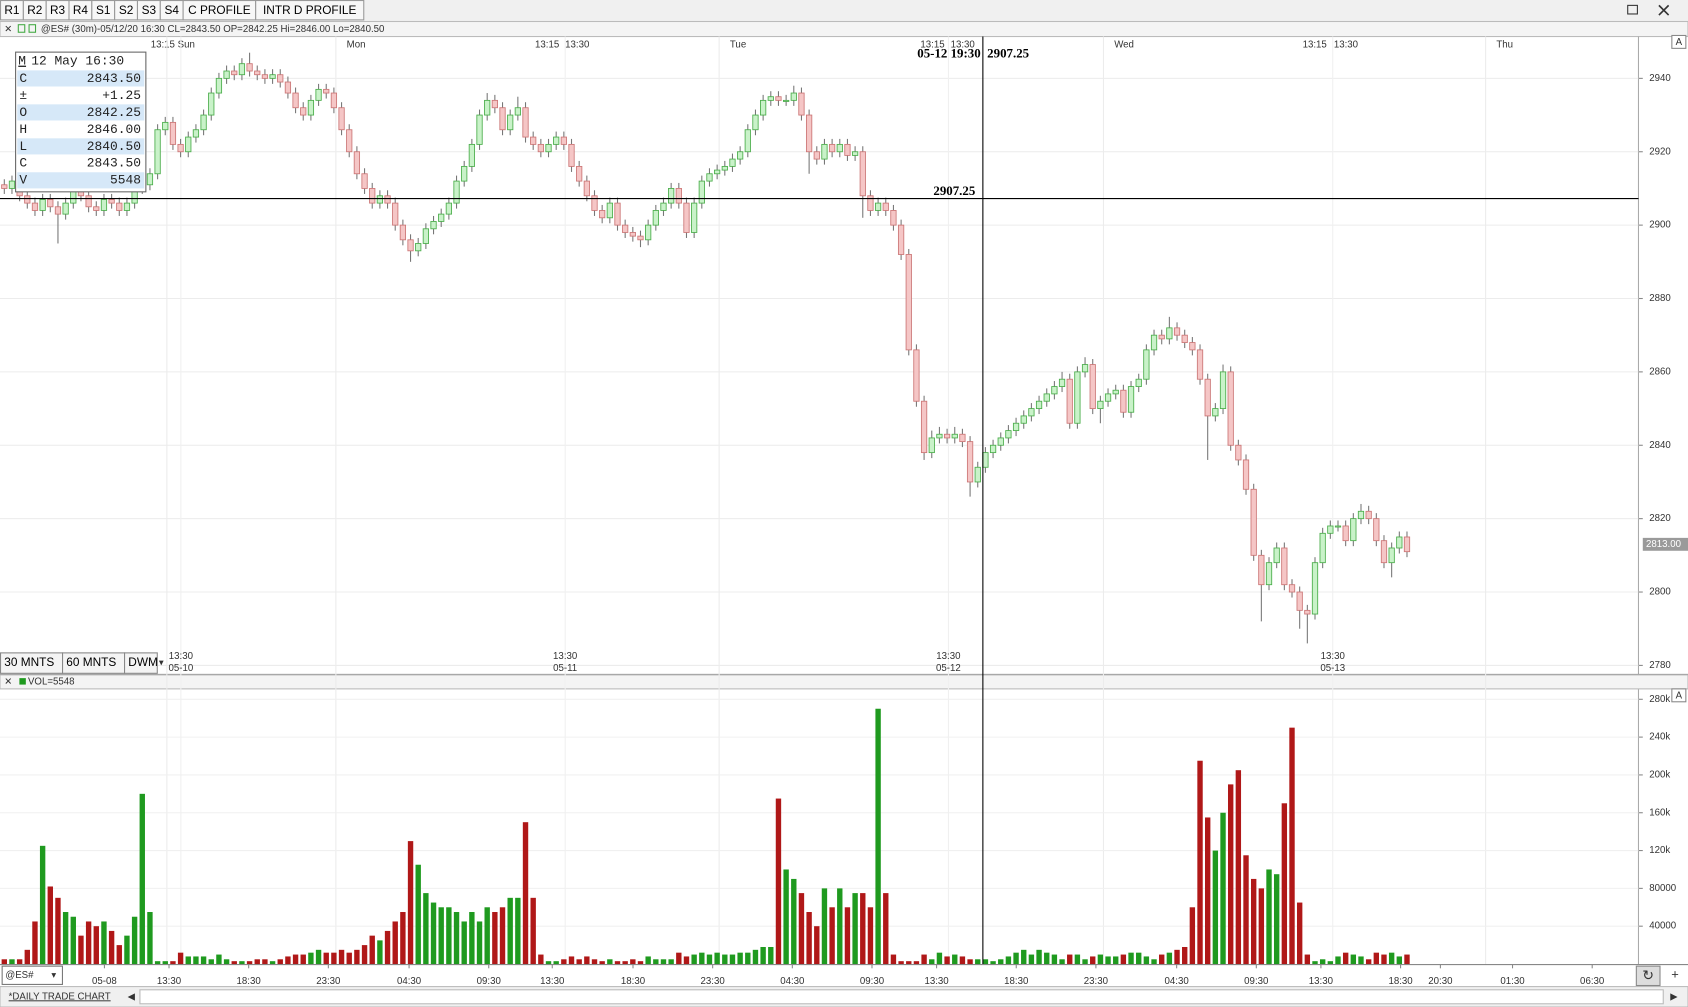 Image resolution: width=1688 pixels, height=1007 pixels. What do you see at coordinates (1662, 888) in the screenshot?
I see `y-tick-label: 80000` at bounding box center [1662, 888].